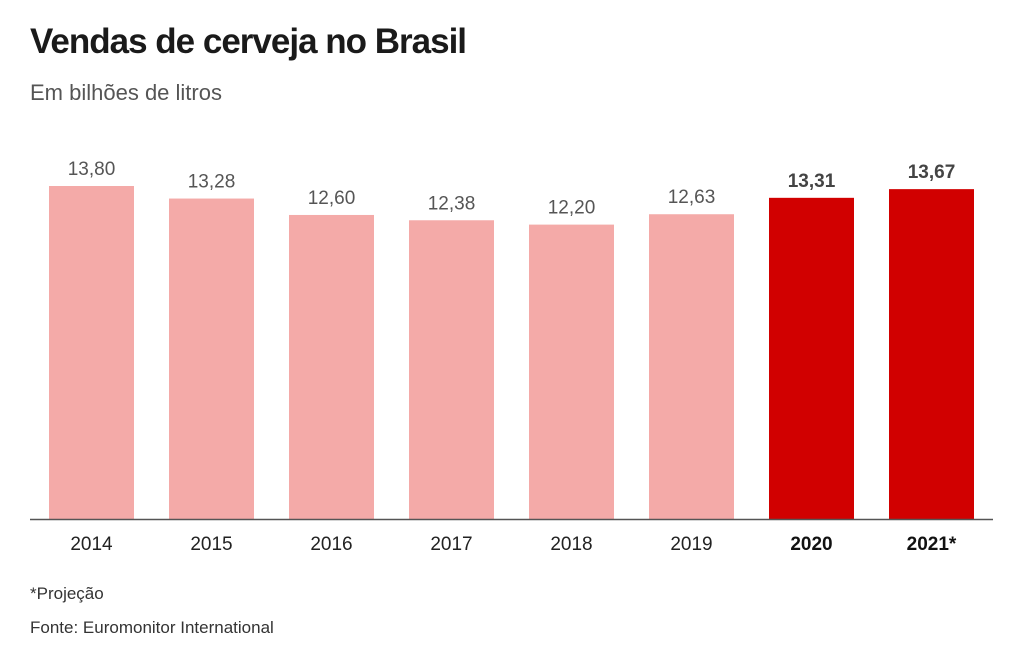 This screenshot has width=1020, height=651. Describe the element at coordinates (931, 354) in the screenshot. I see `bar-2021` at that location.